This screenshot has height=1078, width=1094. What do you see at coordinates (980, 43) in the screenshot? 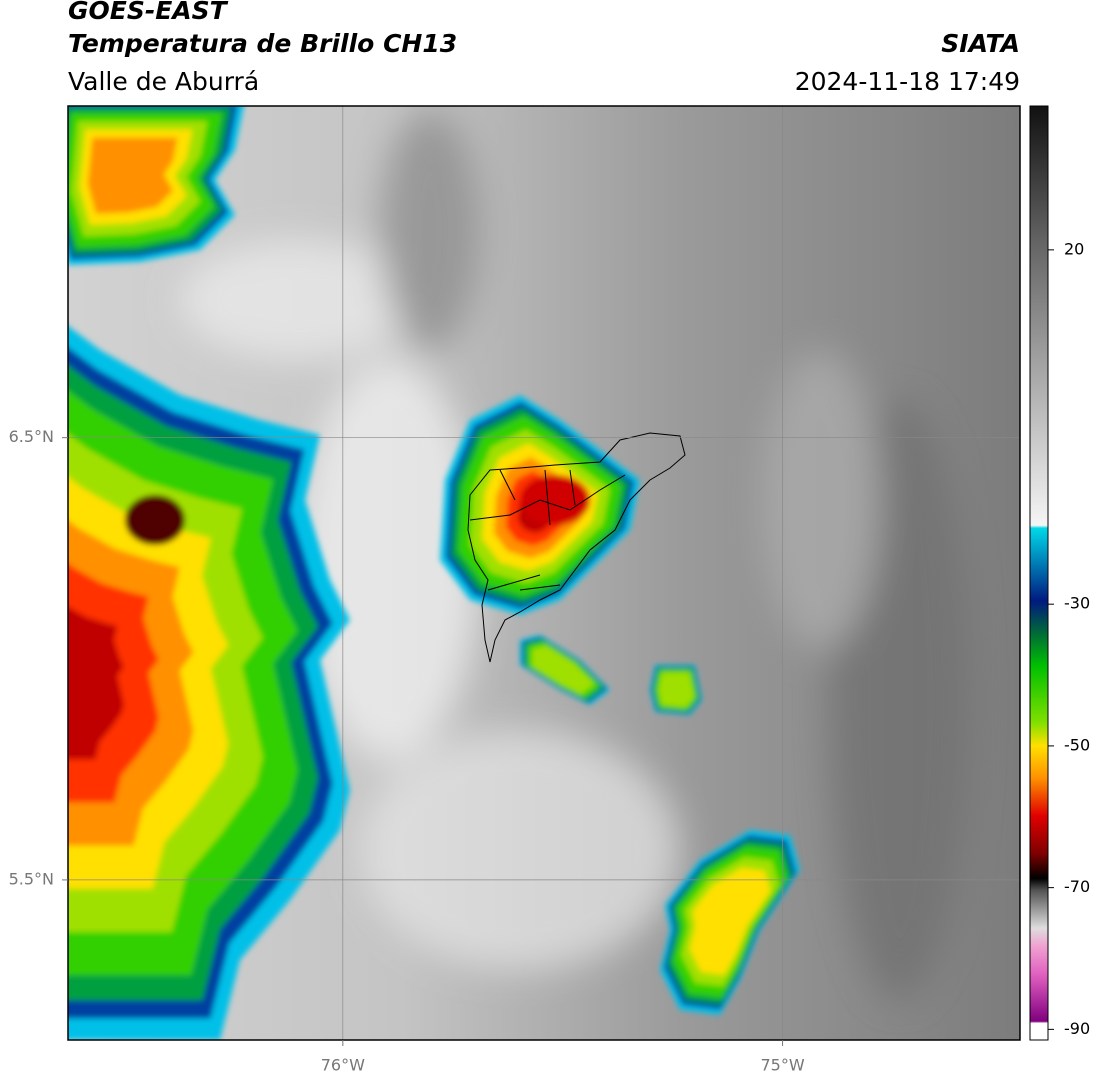
I see `source: SIATA` at bounding box center [980, 43].